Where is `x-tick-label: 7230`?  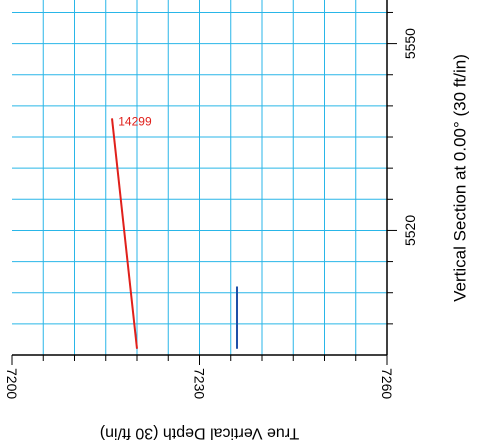
x-tick-label: 7230 is located at coordinates (200, 383).